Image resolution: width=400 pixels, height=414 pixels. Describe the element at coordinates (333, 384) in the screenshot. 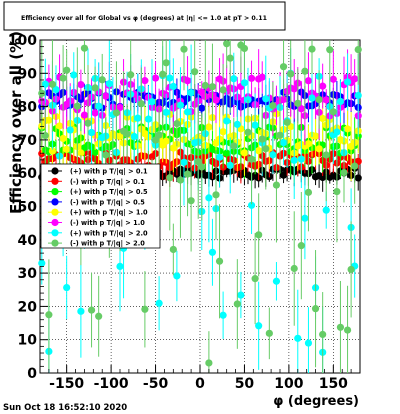

I see `x-tick-label: 150` at that location.